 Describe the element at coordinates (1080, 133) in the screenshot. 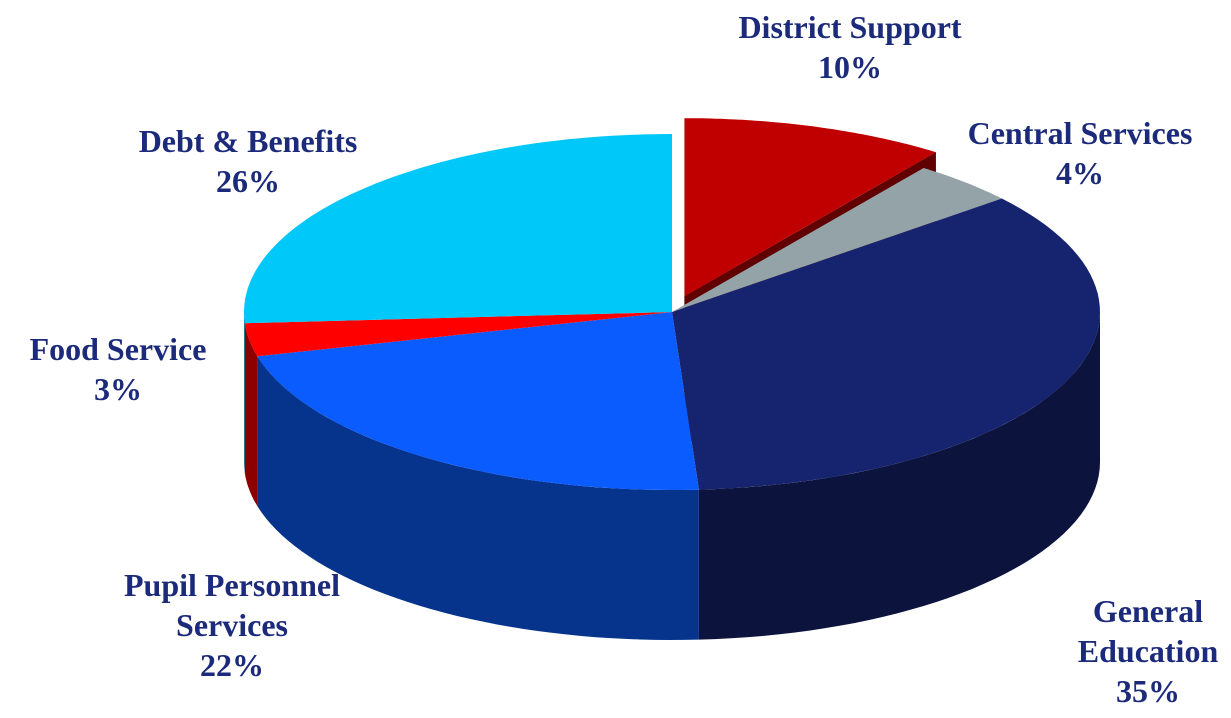

I see `slice-central-services-label: Central Services` at that location.